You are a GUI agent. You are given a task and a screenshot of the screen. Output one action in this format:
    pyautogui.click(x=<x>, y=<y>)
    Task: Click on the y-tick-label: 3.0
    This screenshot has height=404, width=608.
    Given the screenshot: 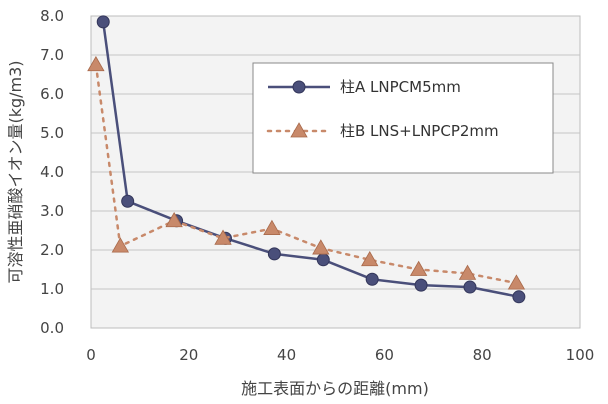 What is the action you would take?
    pyautogui.click(x=52, y=211)
    